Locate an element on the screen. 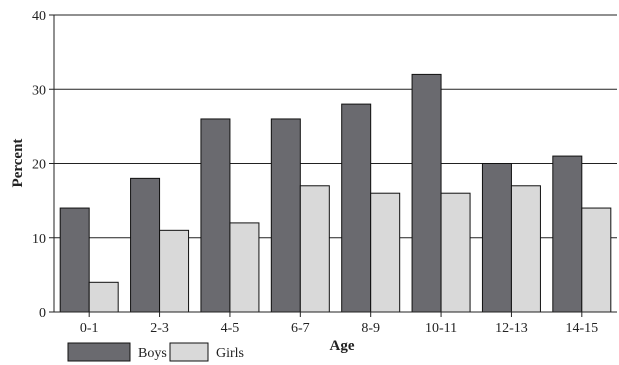 This screenshot has height=365, width=619. x-tick-label: 10-11 is located at coordinates (441, 328).